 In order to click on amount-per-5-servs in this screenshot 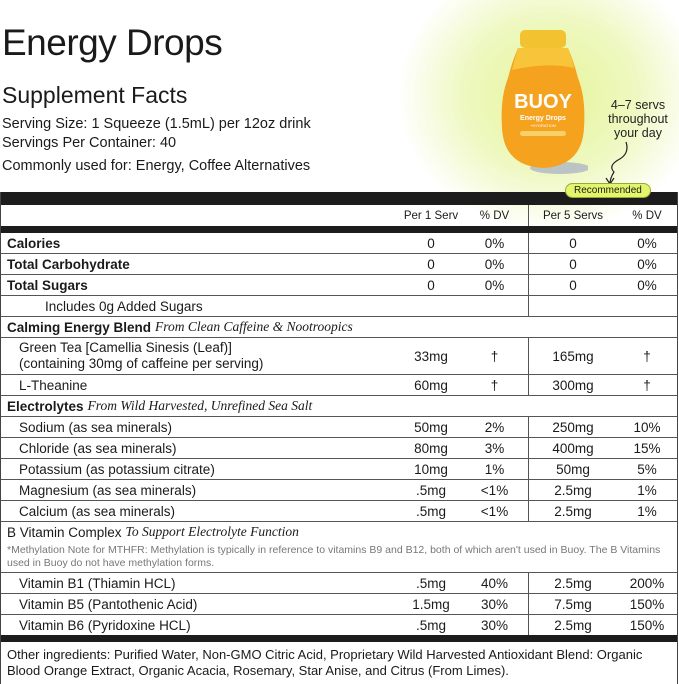, I will do `click(573, 306)`.